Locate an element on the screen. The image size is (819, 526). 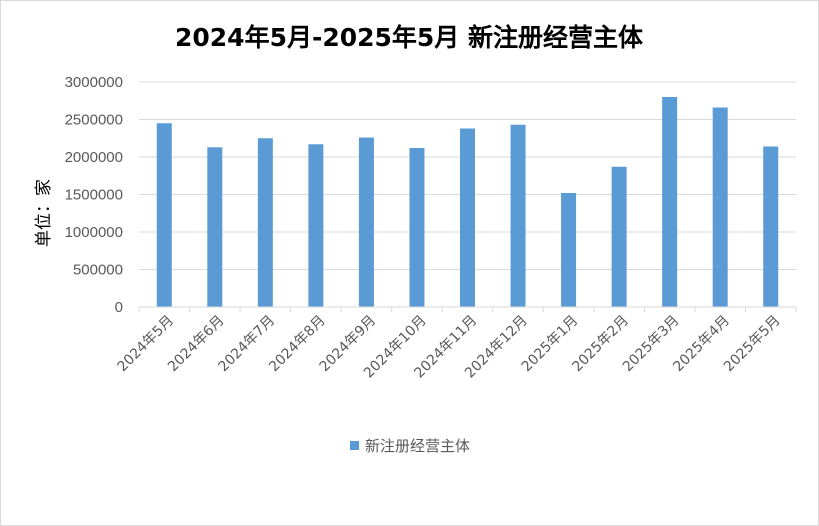
y-axis-label: 单位：家 is located at coordinates (44, 213).